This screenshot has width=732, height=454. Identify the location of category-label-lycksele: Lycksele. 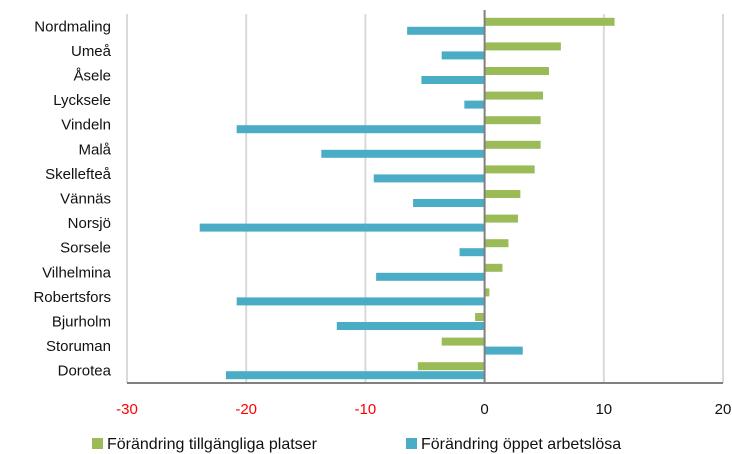
(82, 100).